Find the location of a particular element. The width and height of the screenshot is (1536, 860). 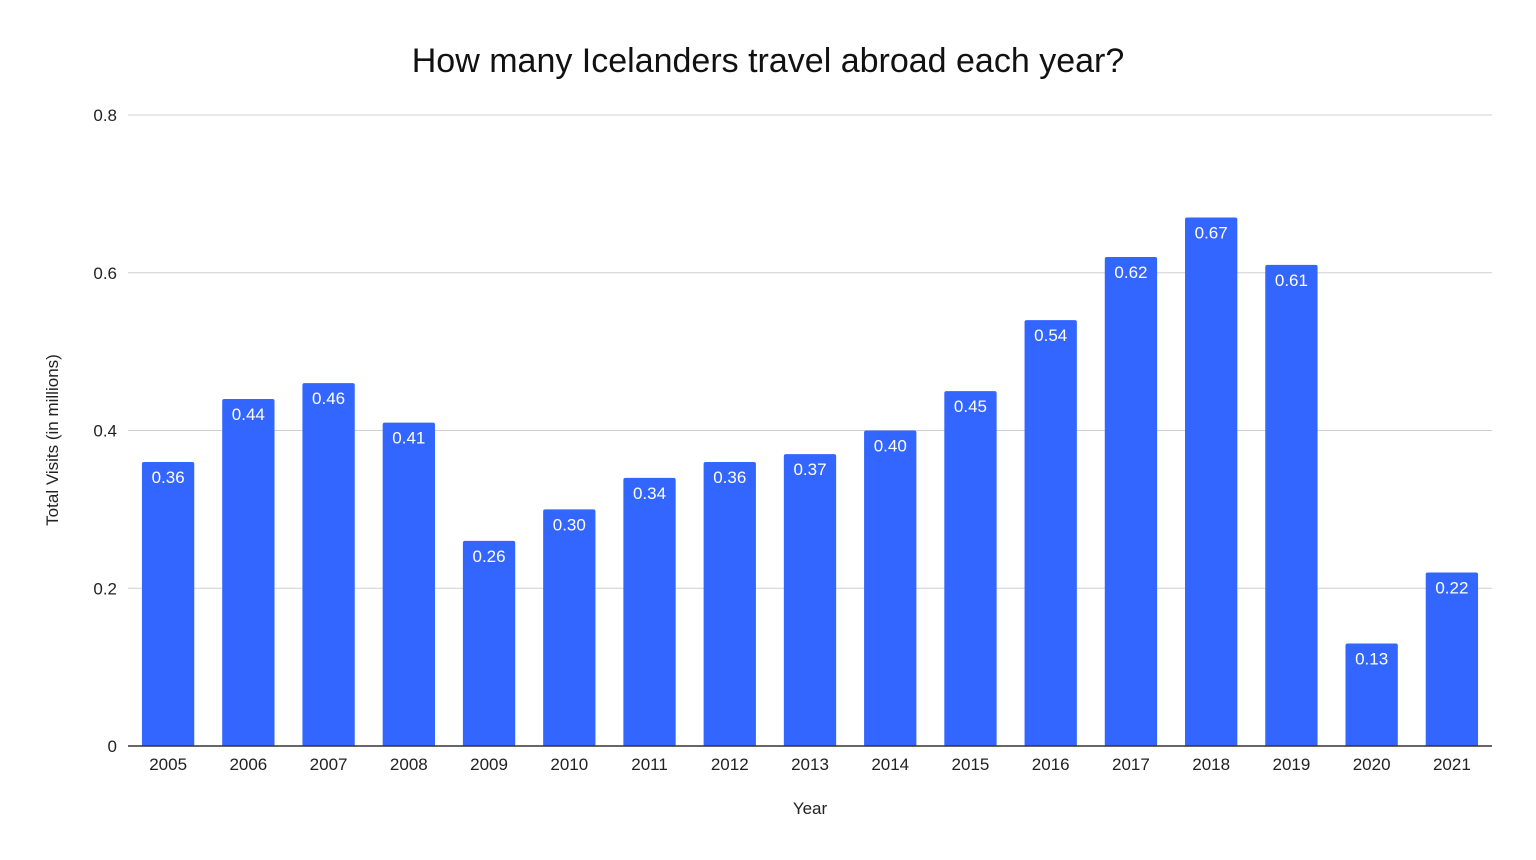

y-tick-label: 0 is located at coordinates (112, 746).